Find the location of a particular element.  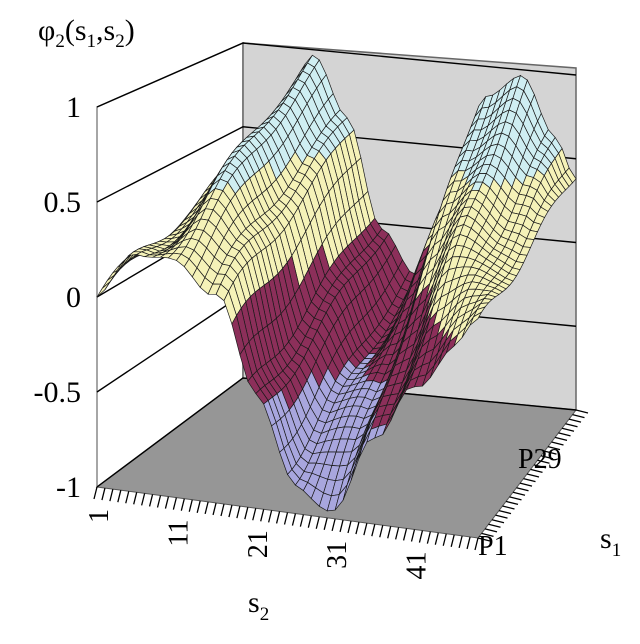

z-tick-label: 1 is located at coordinates (73, 107).